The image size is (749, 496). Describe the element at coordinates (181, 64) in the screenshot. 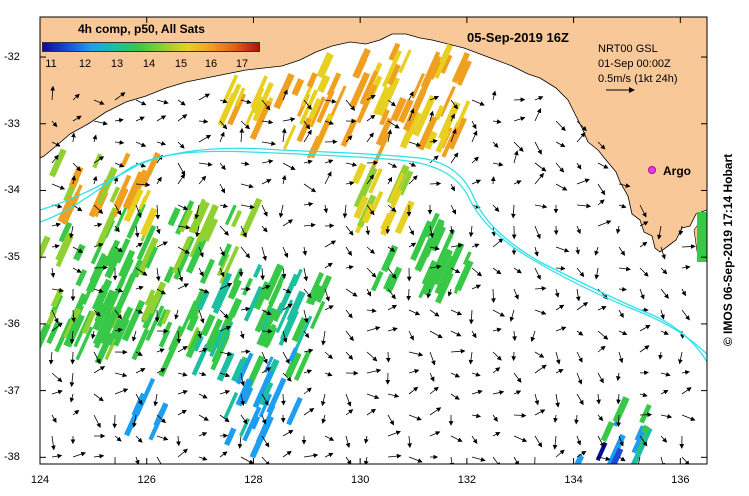

I see `colorbar-tick-label: 15` at that location.